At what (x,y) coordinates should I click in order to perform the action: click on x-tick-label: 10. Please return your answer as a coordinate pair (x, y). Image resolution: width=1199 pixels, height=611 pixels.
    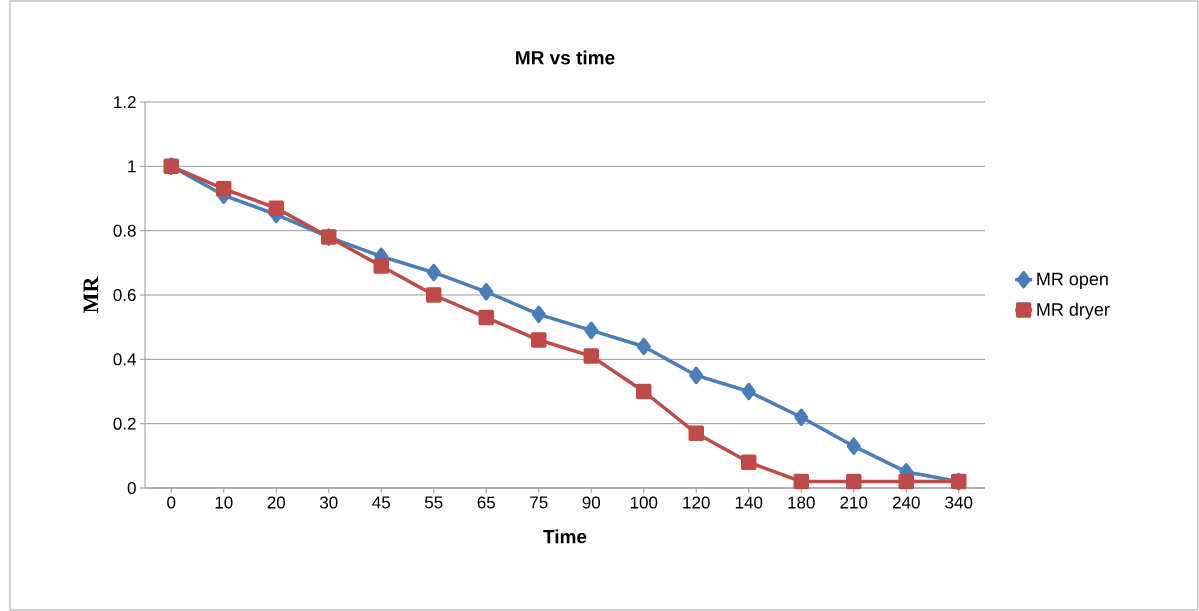
    Looking at the image, I should click on (224, 502).